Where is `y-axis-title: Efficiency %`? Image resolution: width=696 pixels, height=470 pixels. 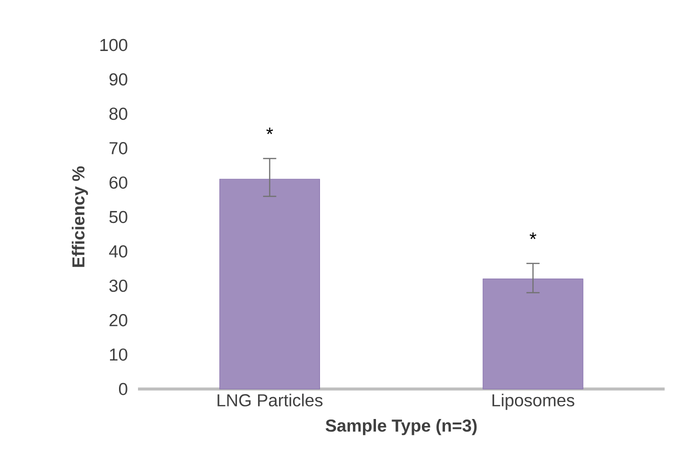
y-axis-title: Efficiency % is located at coordinates (80, 216).